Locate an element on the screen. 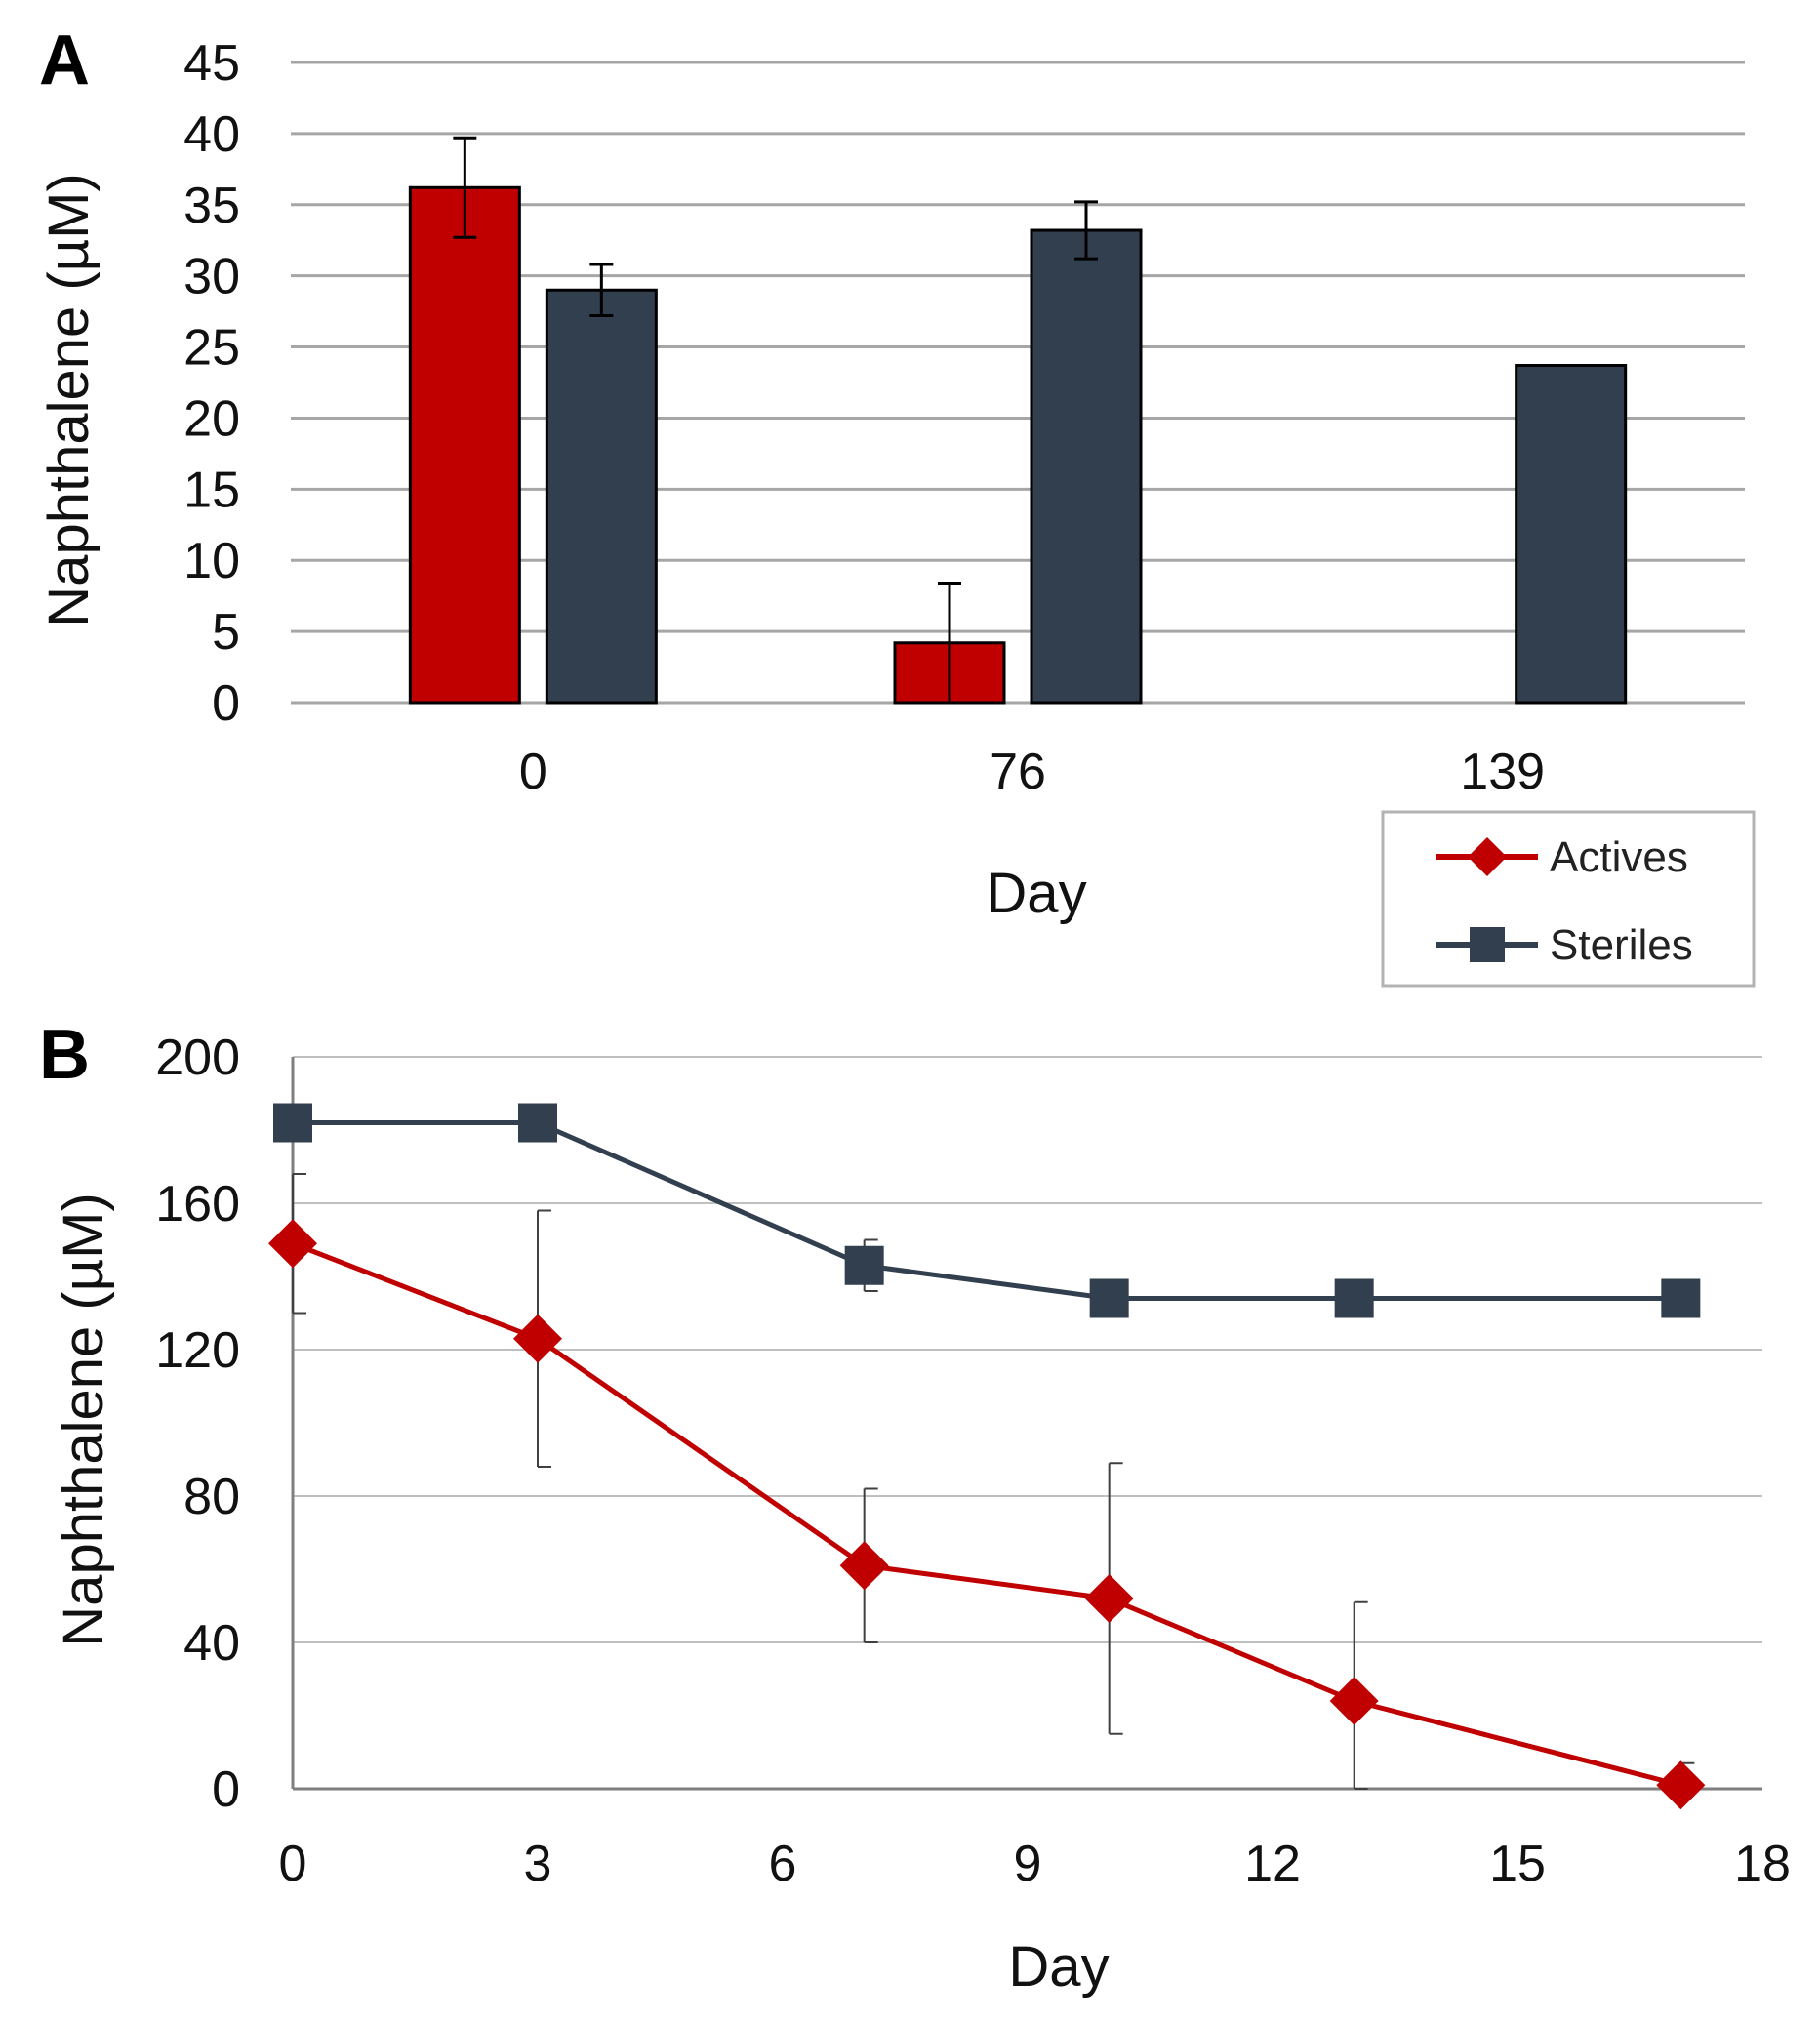 The image size is (1820, 2023). panel-a-y-tick-label: 35 is located at coordinates (211, 206).